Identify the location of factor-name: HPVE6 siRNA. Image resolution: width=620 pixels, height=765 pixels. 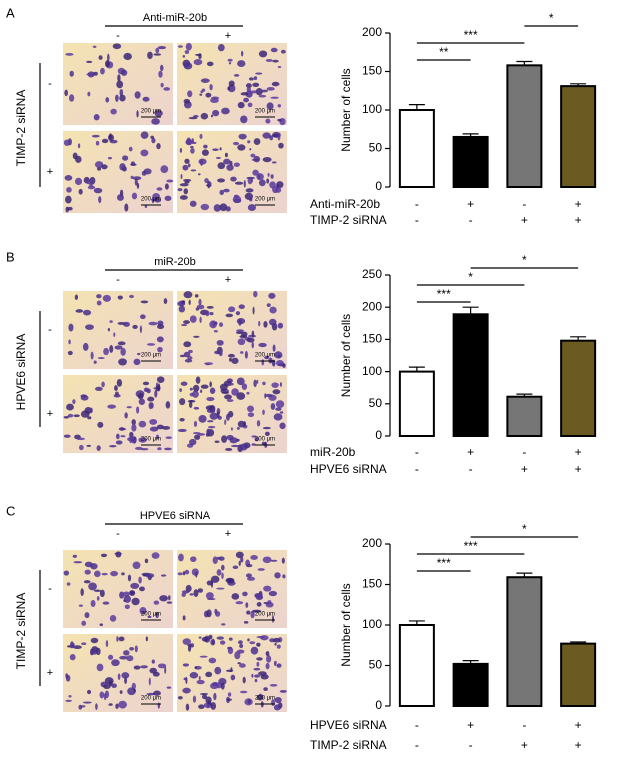
(348, 725).